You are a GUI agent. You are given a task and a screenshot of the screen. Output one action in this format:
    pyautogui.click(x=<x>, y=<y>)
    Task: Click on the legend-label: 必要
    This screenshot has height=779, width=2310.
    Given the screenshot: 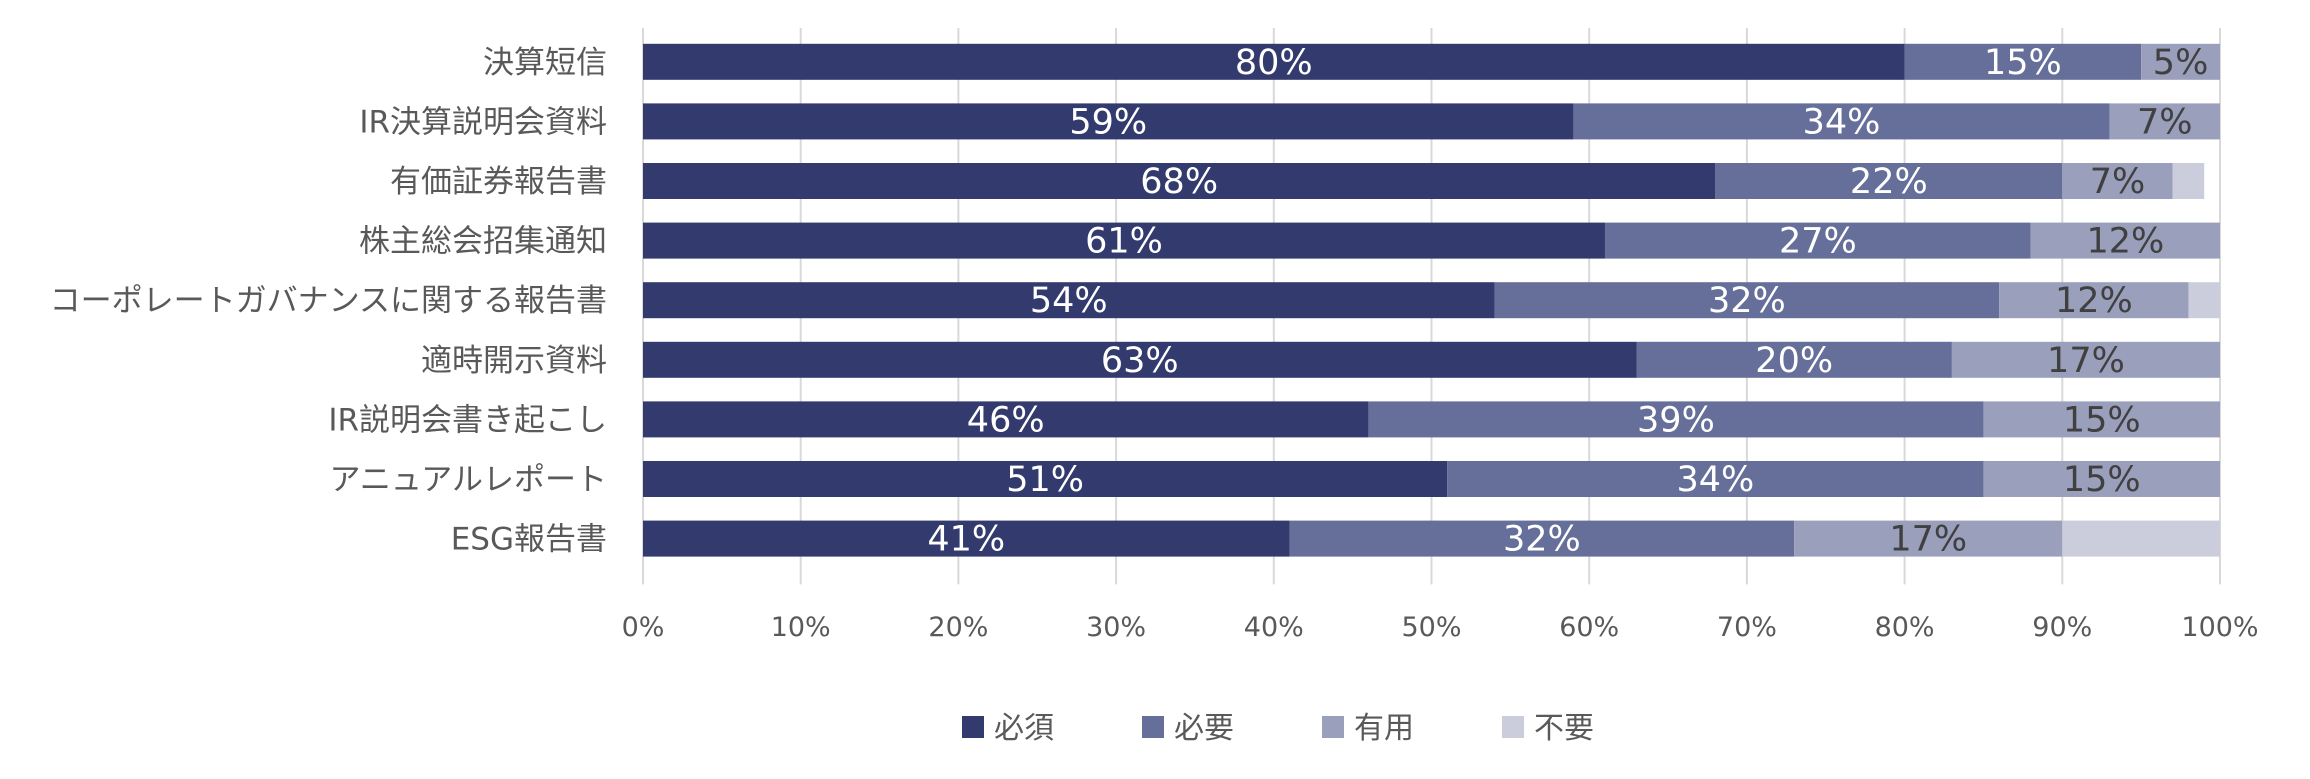 What is the action you would take?
    pyautogui.click(x=1204, y=728)
    